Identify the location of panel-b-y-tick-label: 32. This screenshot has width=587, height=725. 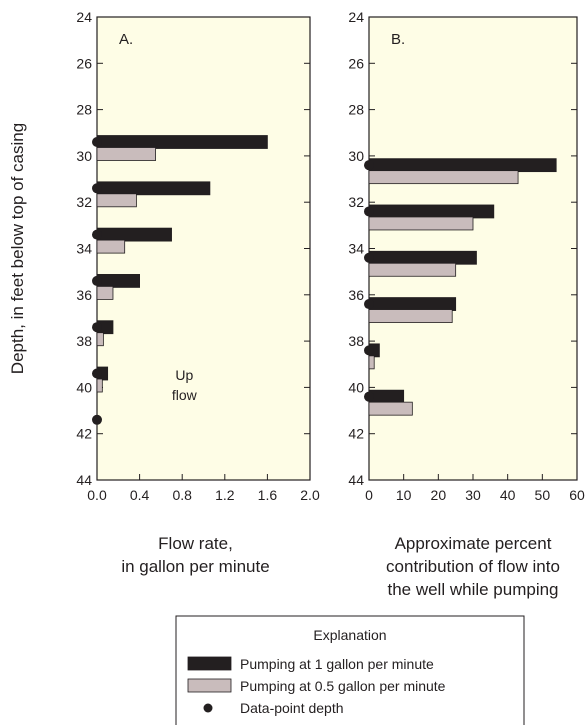
(356, 202).